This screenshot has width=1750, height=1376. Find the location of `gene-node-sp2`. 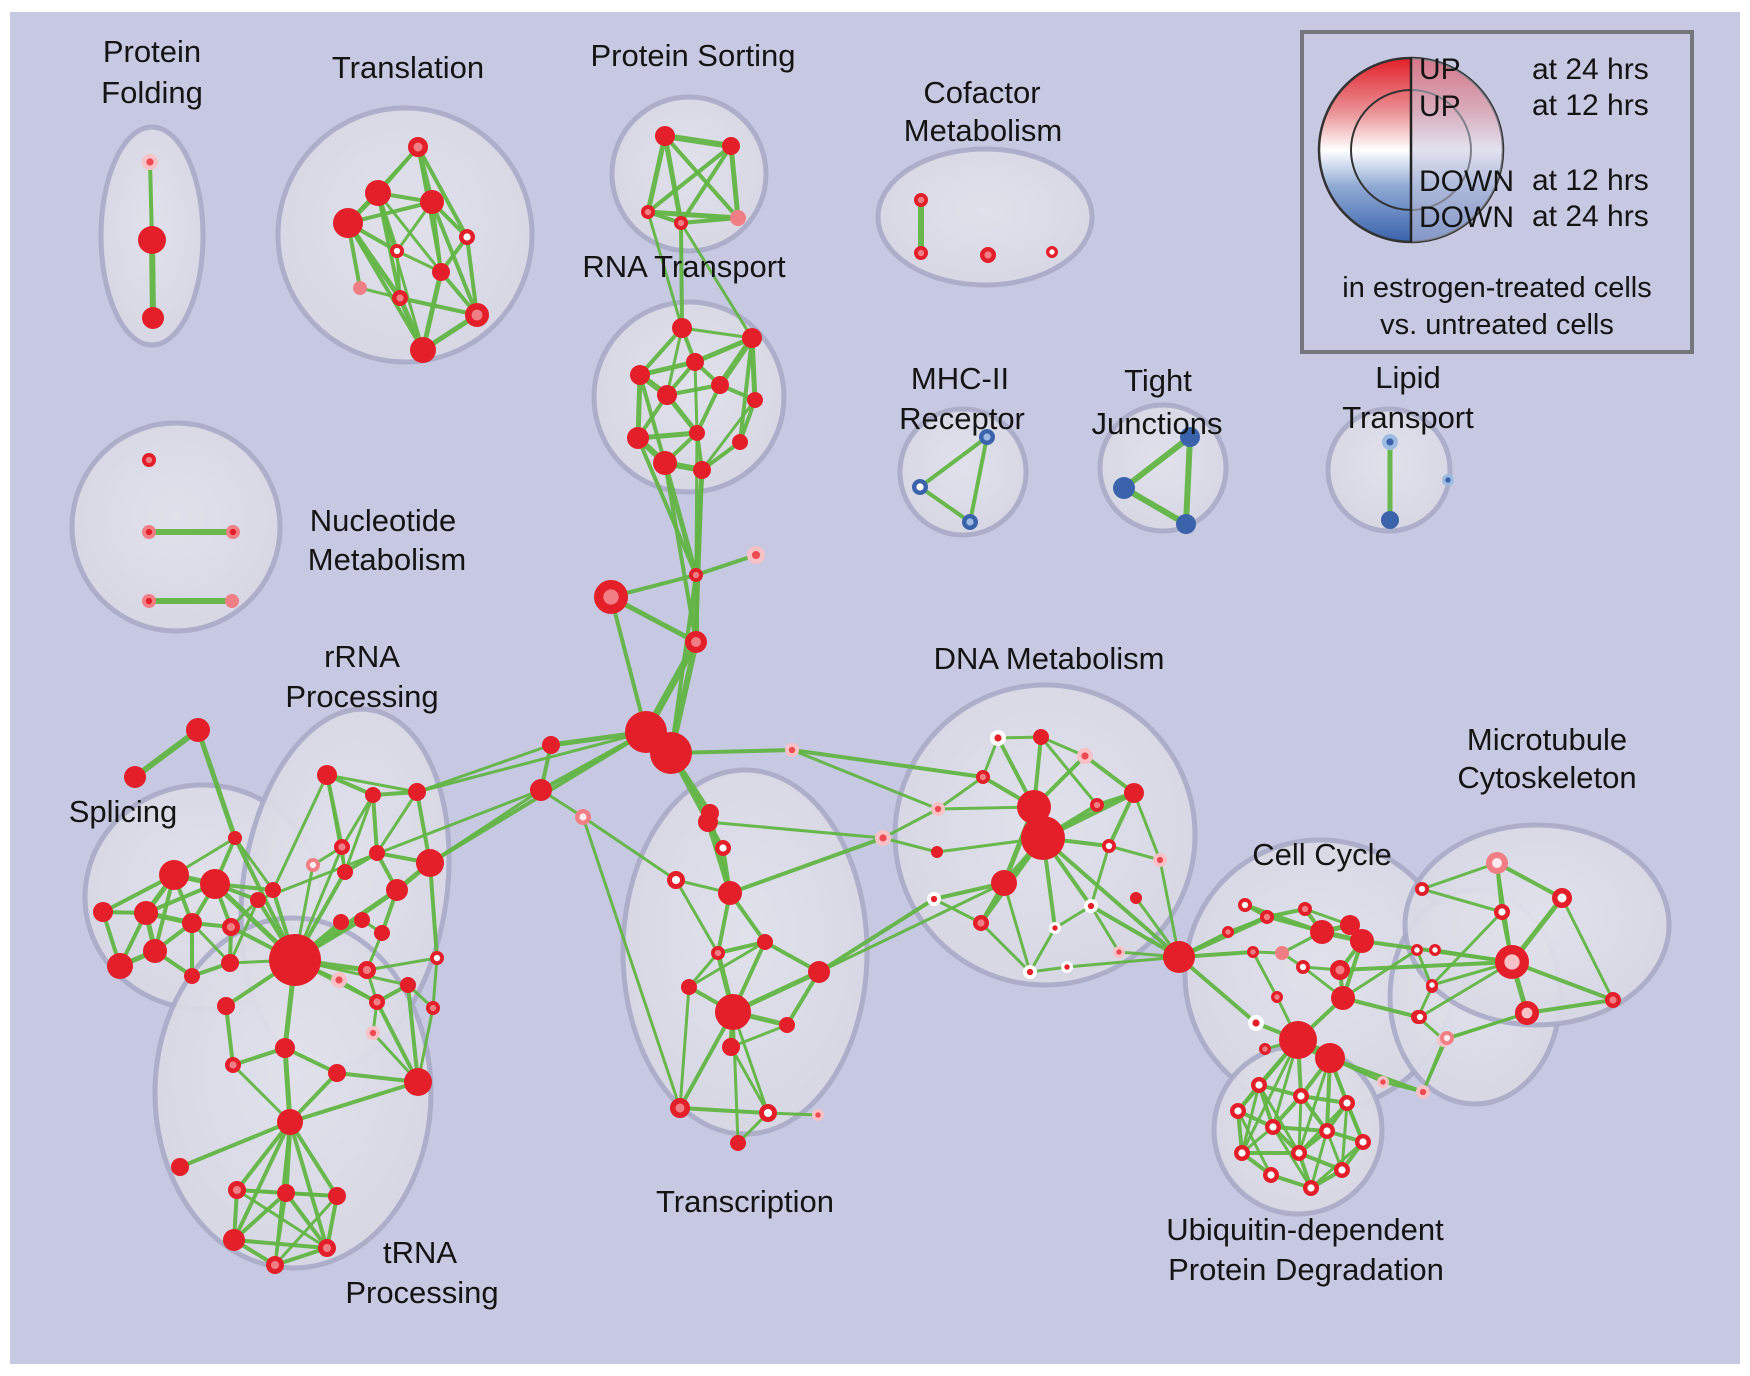

gene-node-sp2 is located at coordinates (215, 884).